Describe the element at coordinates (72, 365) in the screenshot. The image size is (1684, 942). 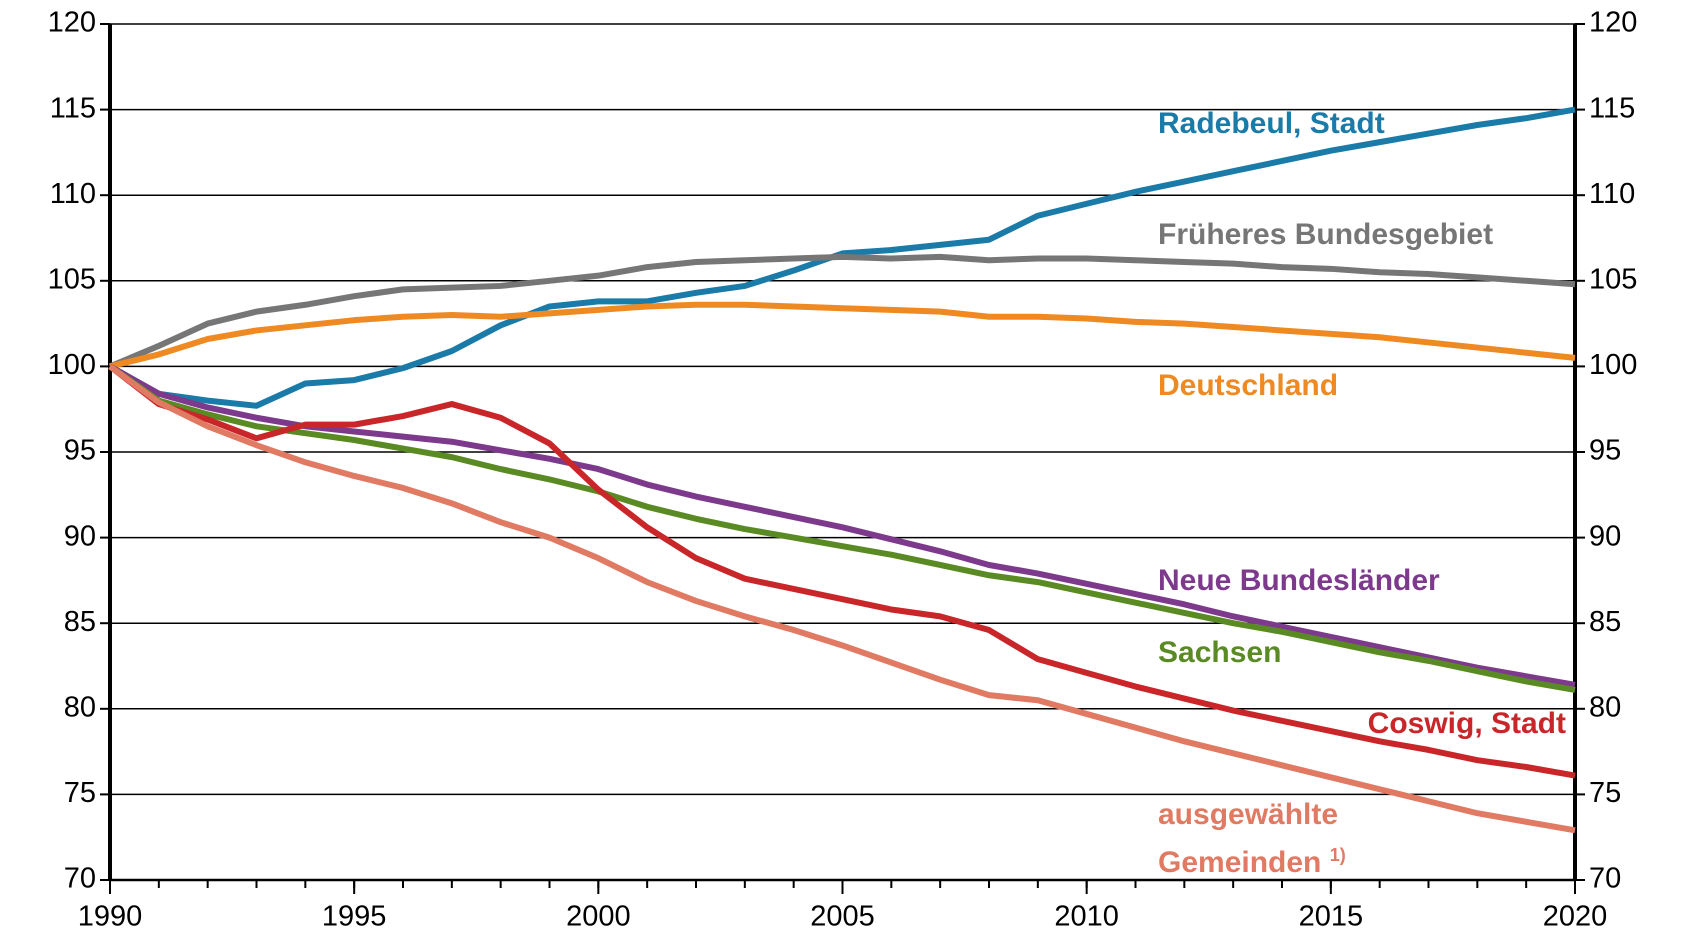
I see `y-tick-label: 100` at that location.